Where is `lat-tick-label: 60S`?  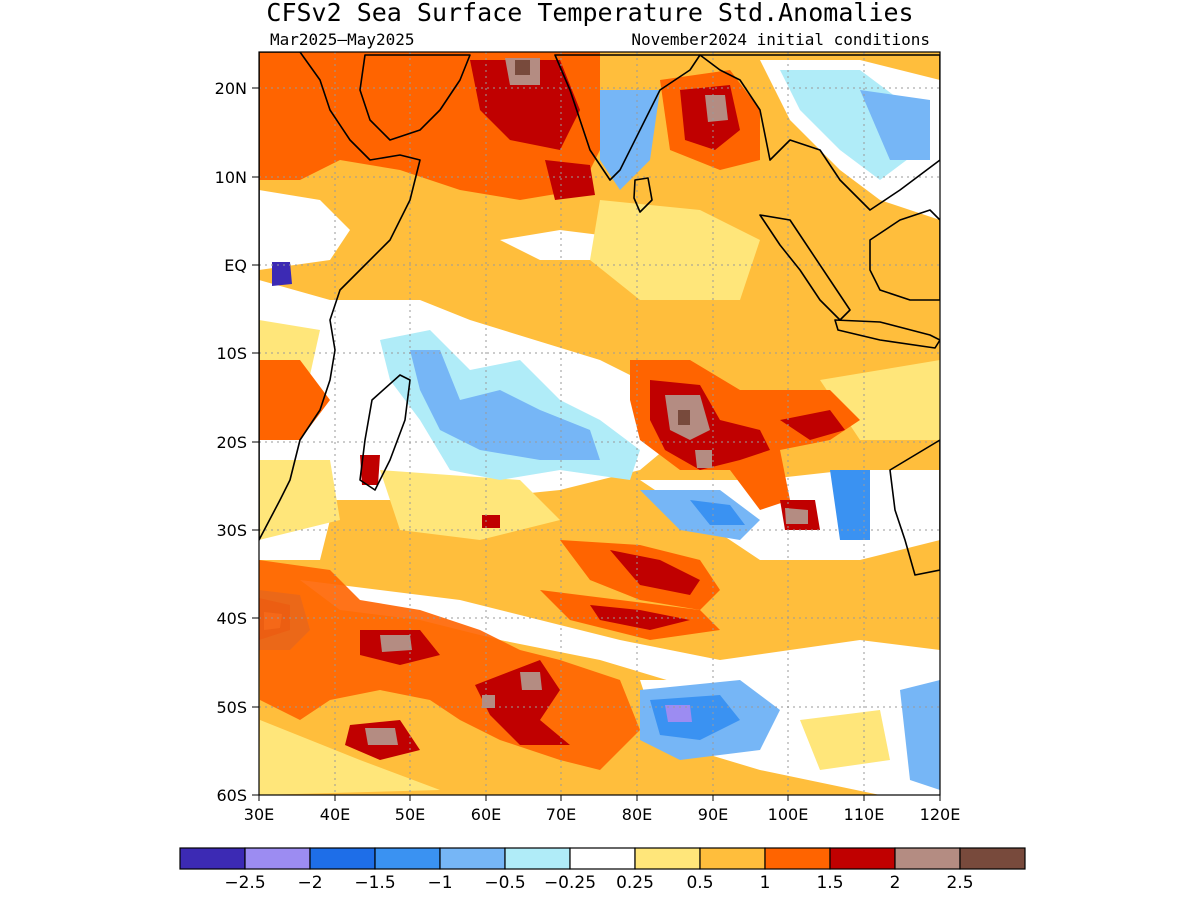
lat-tick-label: 60S is located at coordinates (231, 795).